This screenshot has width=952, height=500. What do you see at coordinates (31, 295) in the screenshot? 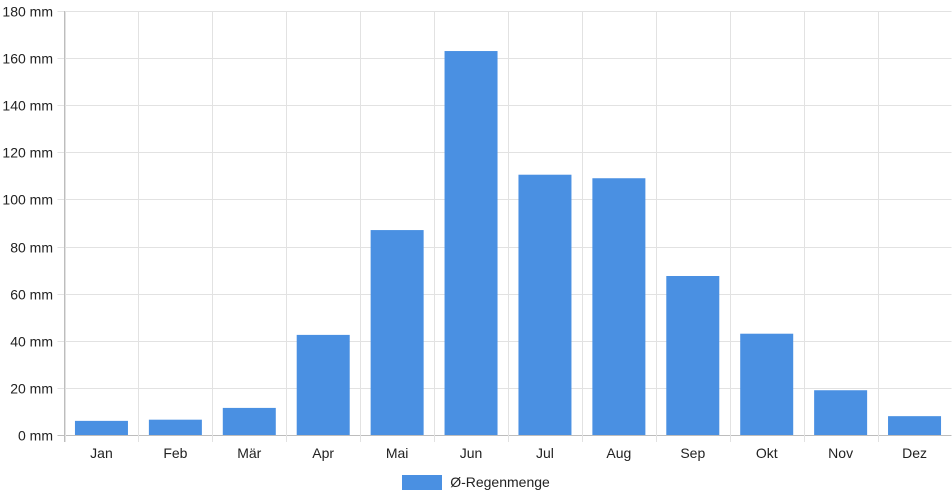
I see `y-tick-label: 60 mm` at bounding box center [31, 295].